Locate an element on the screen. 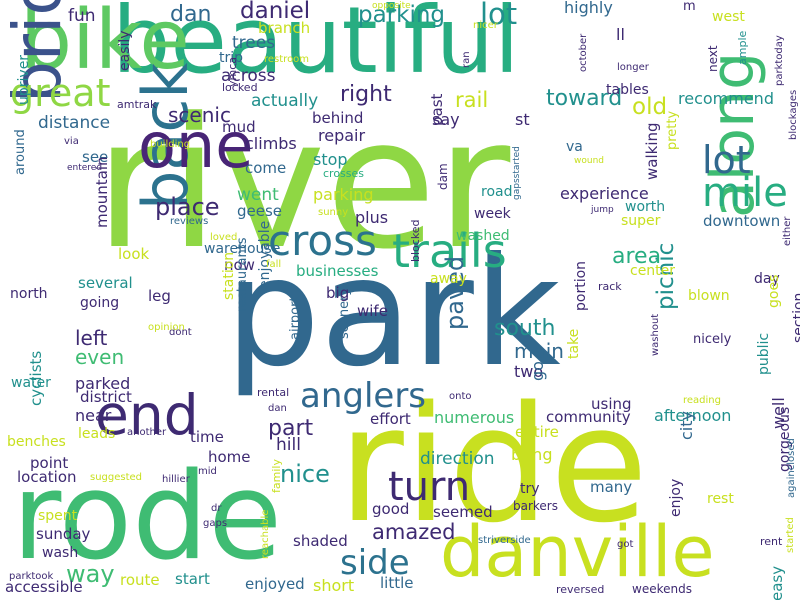 This screenshot has height=600, width=800. cloud-word: little is located at coordinates (397, 583).